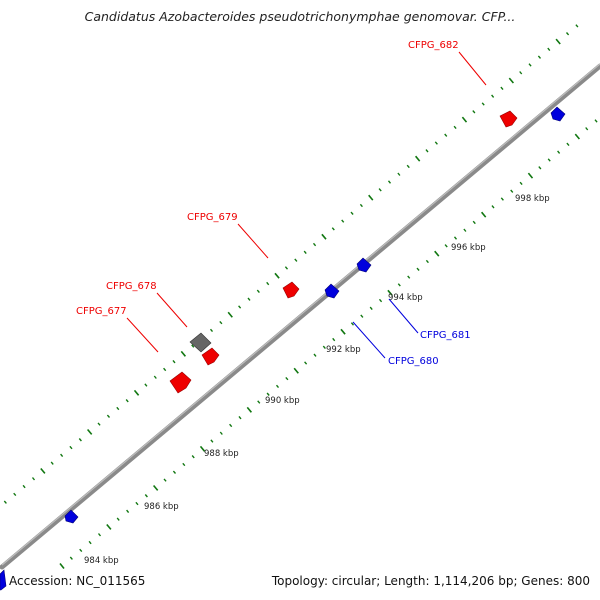 This screenshot has width=600, height=600. Describe the element at coordinates (3, 580) in the screenshot. I see `gene-blue-edge` at that location.